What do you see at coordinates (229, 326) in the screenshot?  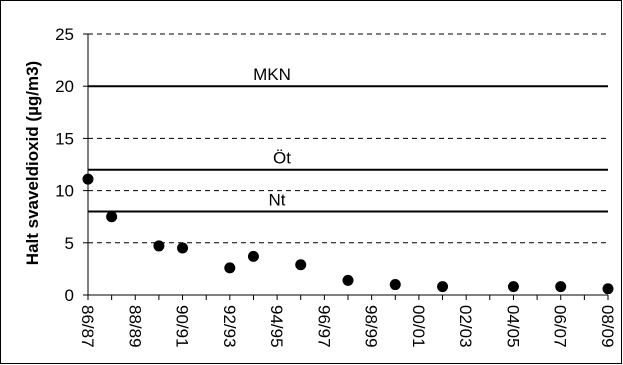 I see `x-tick-label: 92/93` at bounding box center [229, 326].